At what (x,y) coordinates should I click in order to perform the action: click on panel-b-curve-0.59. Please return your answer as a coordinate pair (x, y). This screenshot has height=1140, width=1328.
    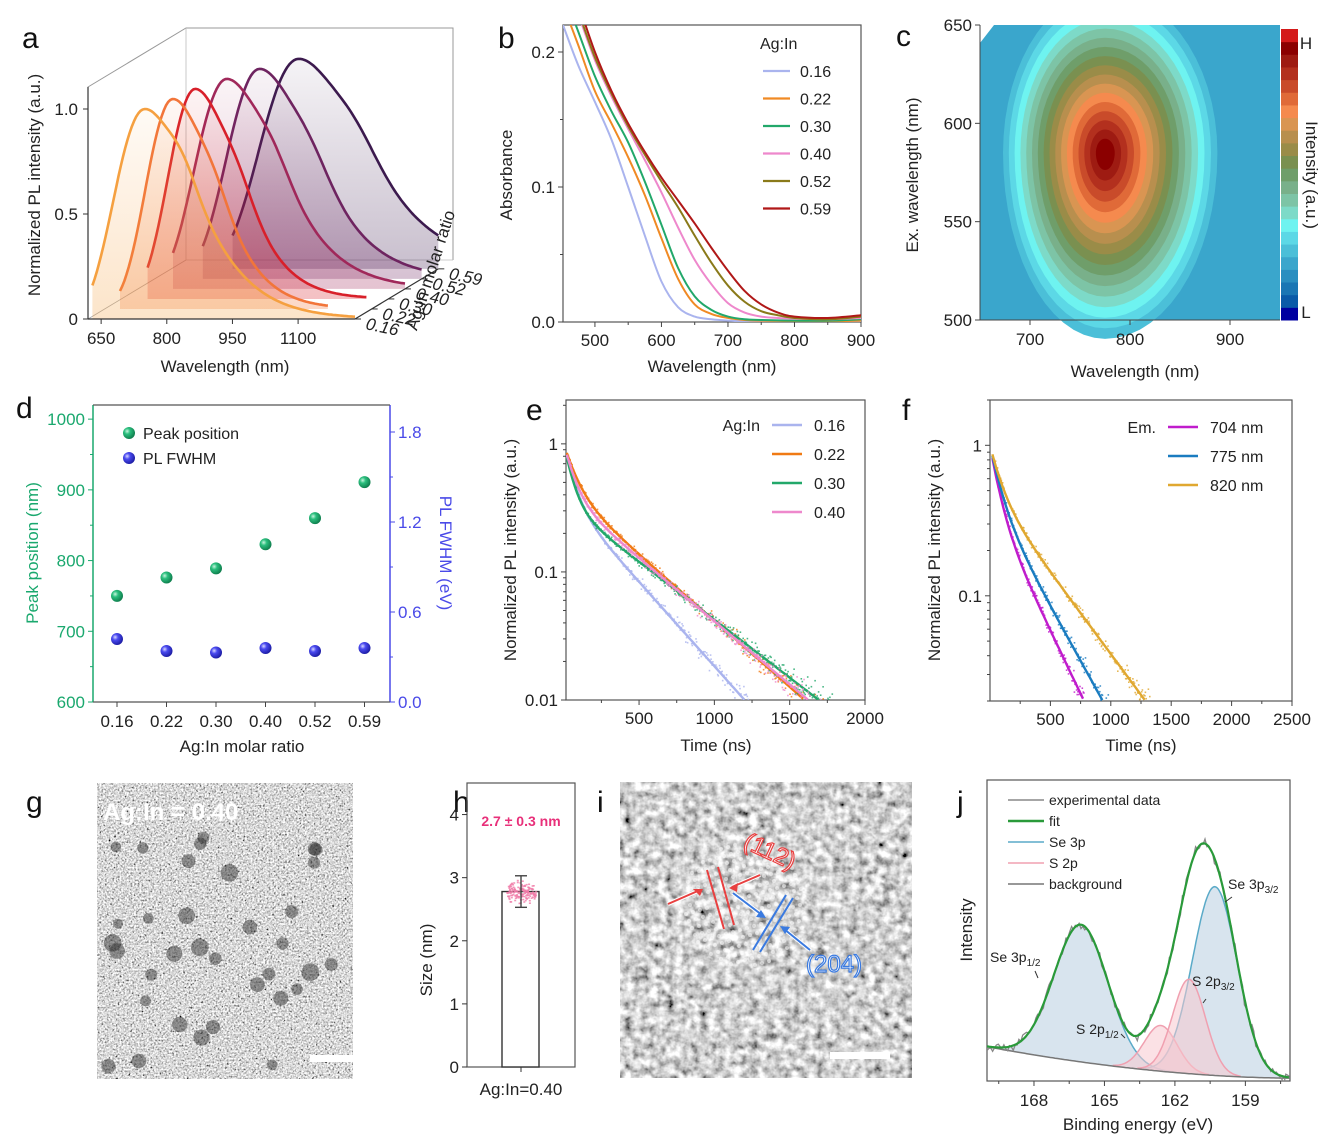
    Looking at the image, I should click on (722, 172).